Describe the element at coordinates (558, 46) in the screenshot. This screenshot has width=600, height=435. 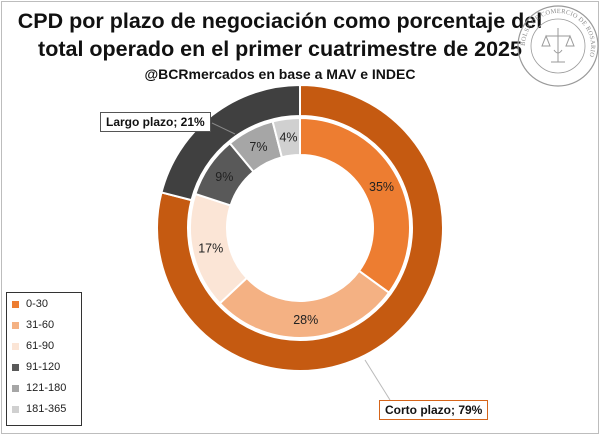
I see `bcr-seal-logo: BOLSA DE COMERCIO DE ROSARIO` at that location.